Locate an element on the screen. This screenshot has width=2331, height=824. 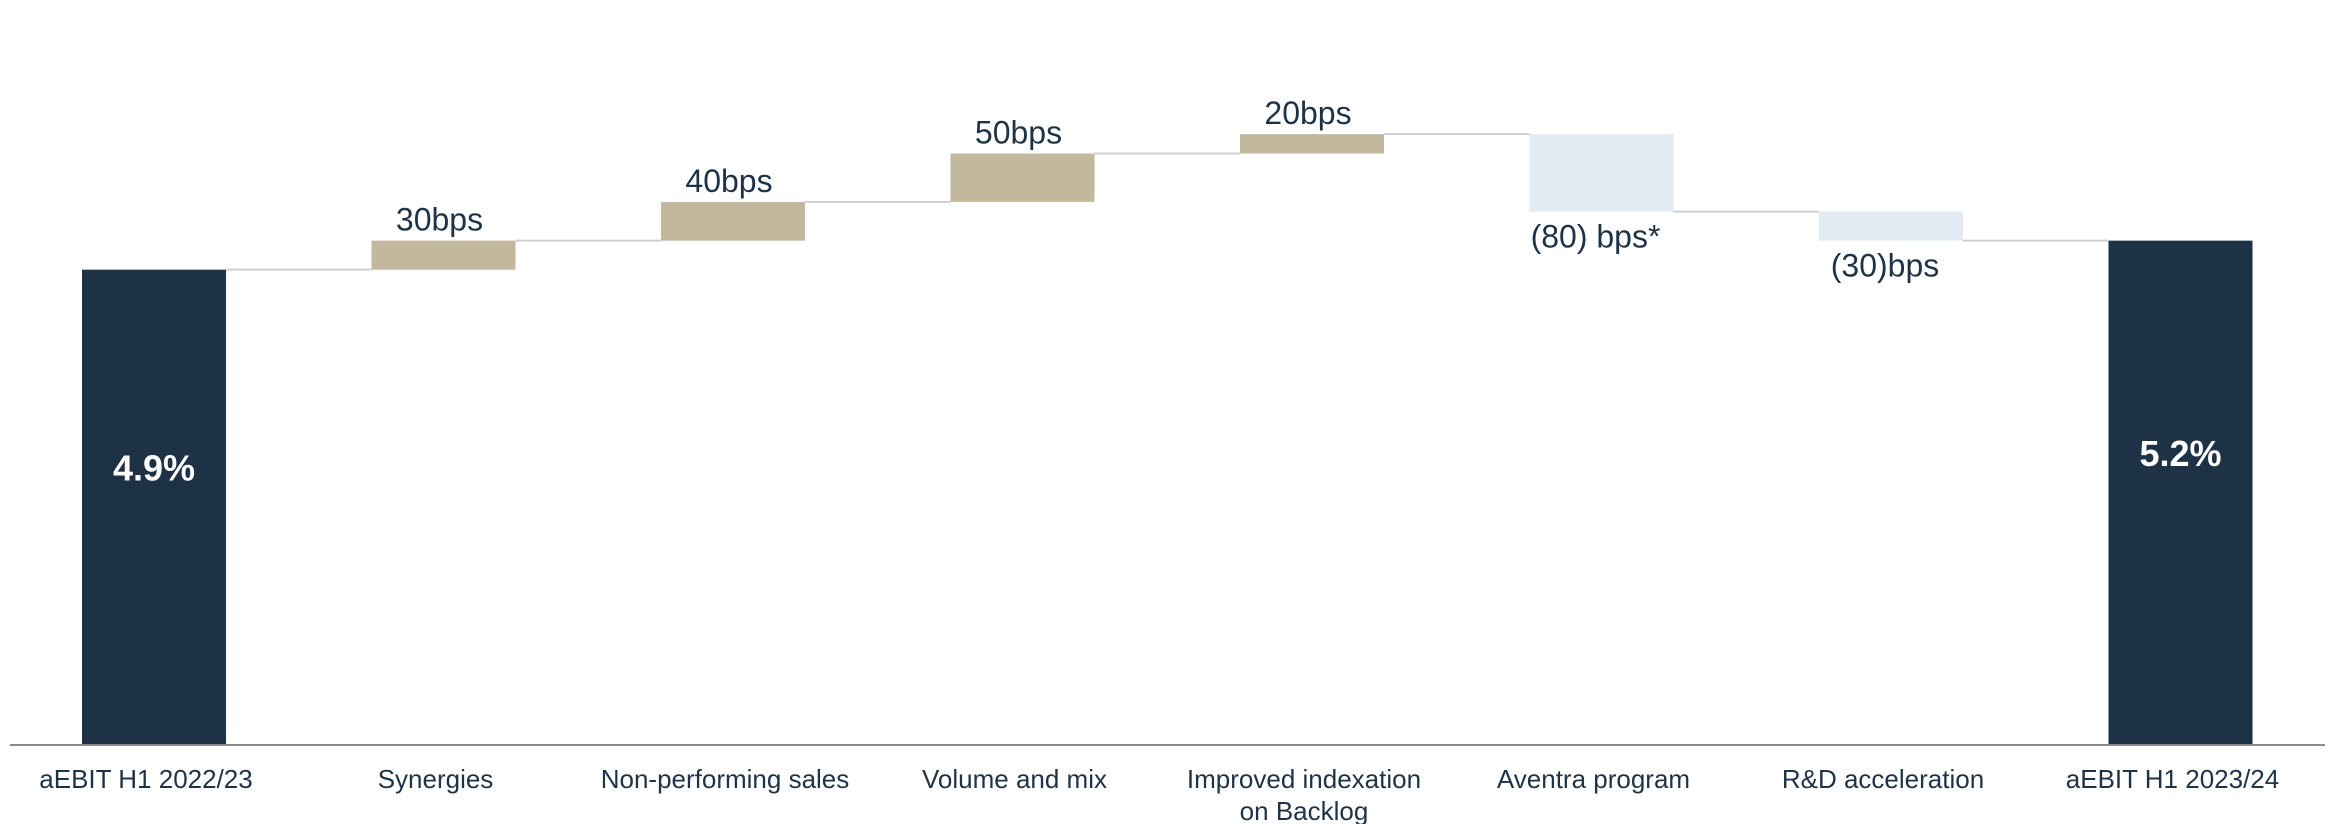
category-label-improved-indexation-on-backlog-line-2: on Backlog is located at coordinates (1304, 810).